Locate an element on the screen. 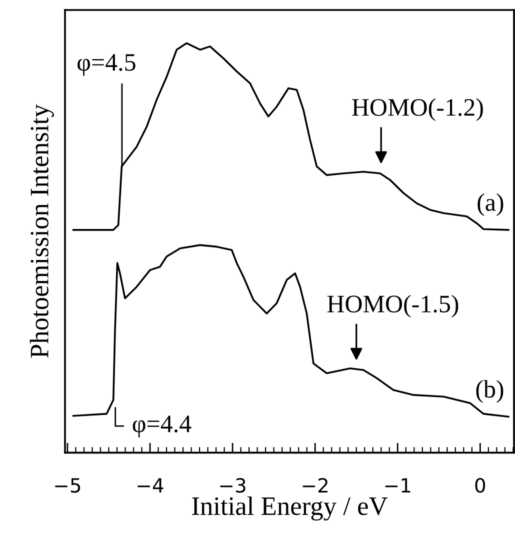 Image resolution: width=515 pixels, height=545 pixels. x-tick-label: −5 is located at coordinates (67, 485).